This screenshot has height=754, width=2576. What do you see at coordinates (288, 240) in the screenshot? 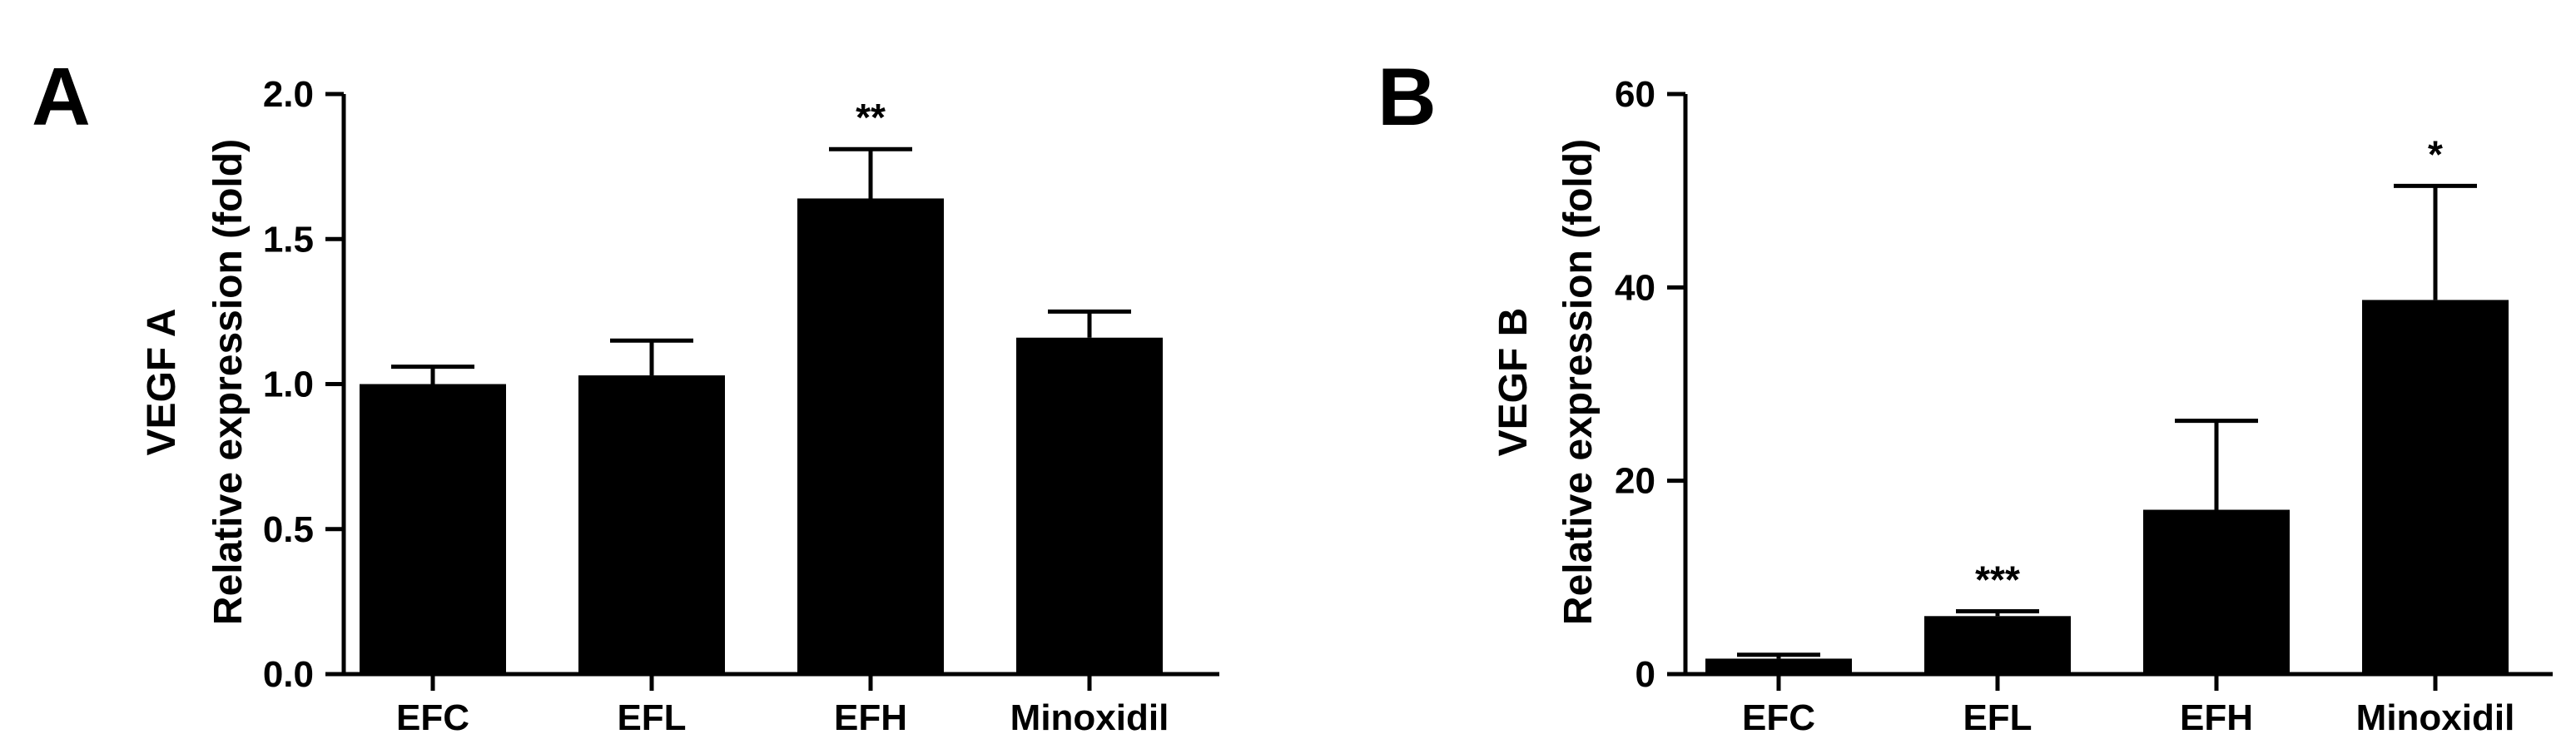
I see `y-tick-label: 1.5` at bounding box center [288, 240].